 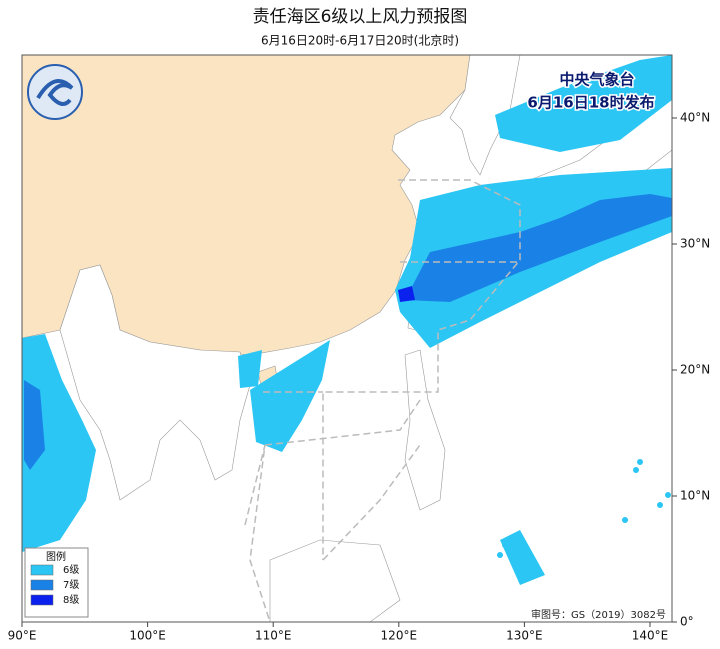 What do you see at coordinates (273, 636) in the screenshot?
I see `lon-label: 110°E` at bounding box center [273, 636].